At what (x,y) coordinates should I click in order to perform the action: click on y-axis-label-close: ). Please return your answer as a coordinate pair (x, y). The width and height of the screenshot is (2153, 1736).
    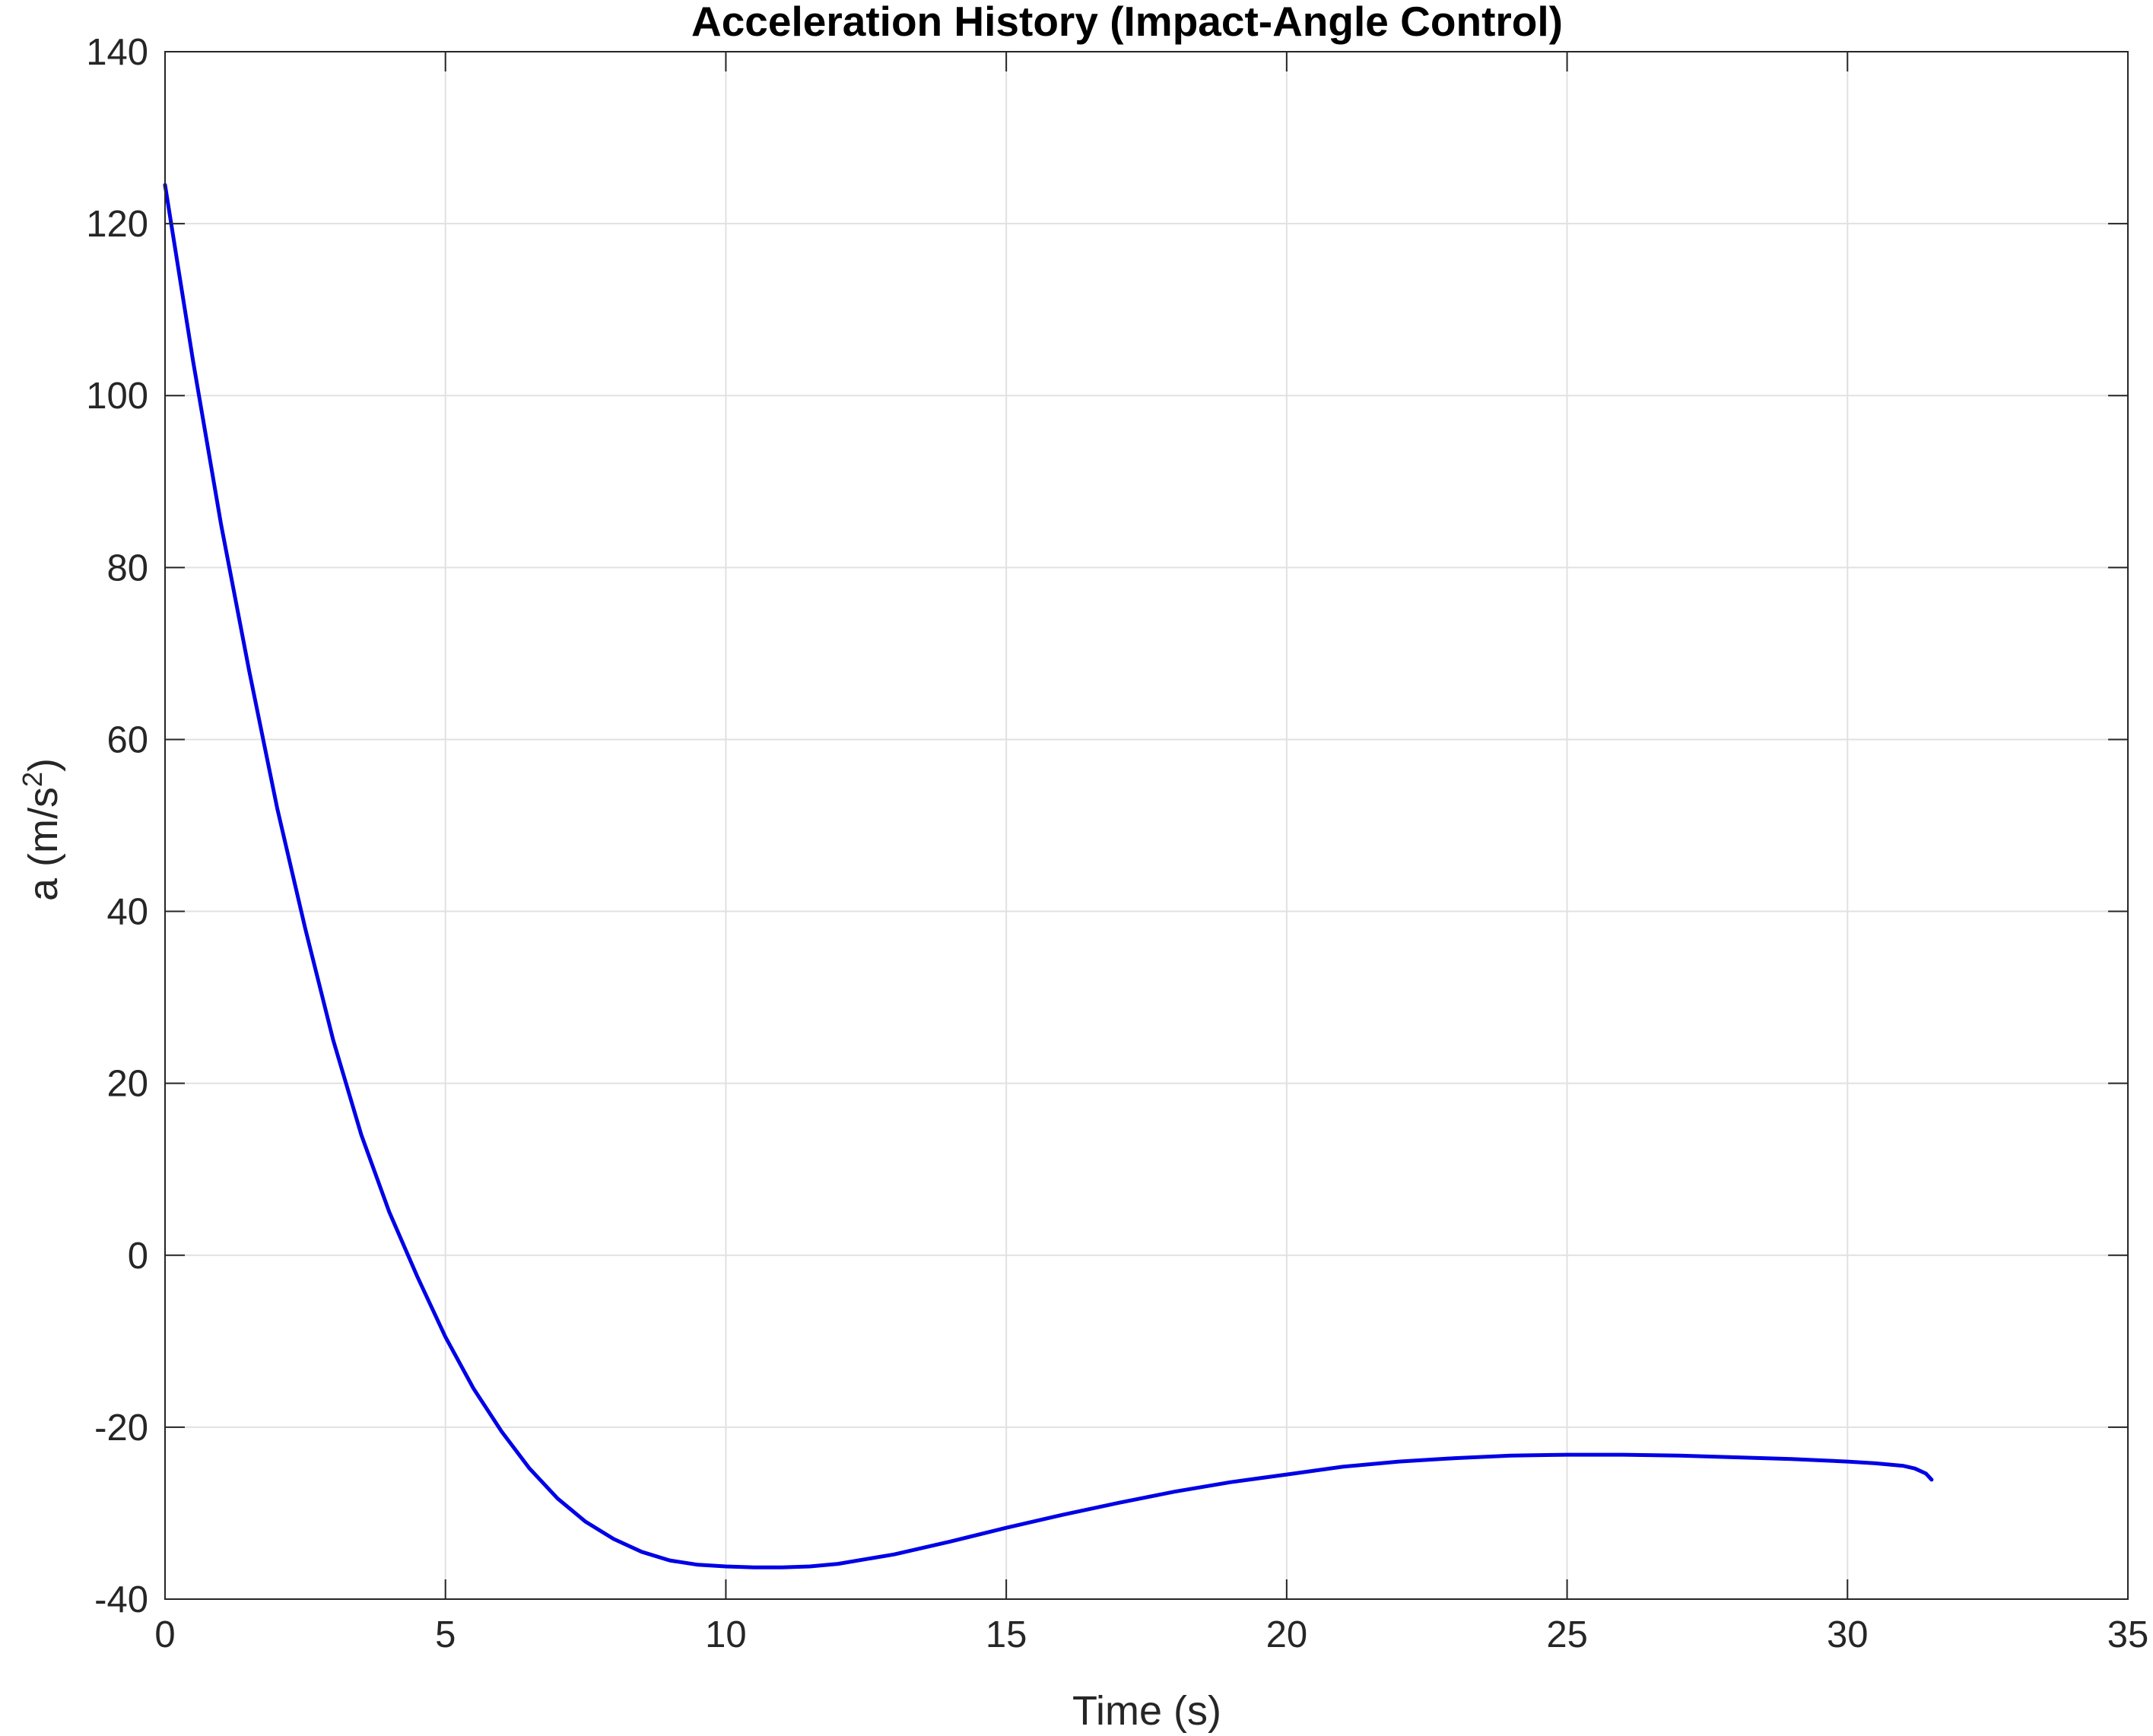
    Looking at the image, I should click on (43, 765).